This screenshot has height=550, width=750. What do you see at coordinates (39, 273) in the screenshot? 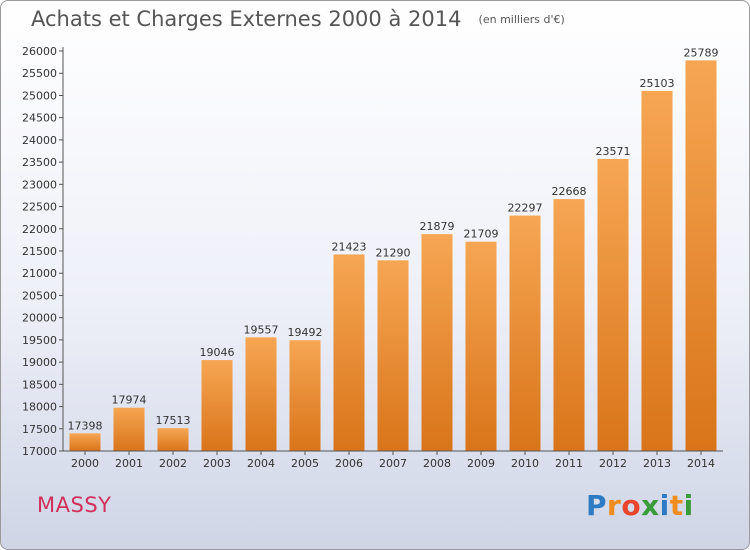
I see `y-tick-label: 21000` at bounding box center [39, 273].